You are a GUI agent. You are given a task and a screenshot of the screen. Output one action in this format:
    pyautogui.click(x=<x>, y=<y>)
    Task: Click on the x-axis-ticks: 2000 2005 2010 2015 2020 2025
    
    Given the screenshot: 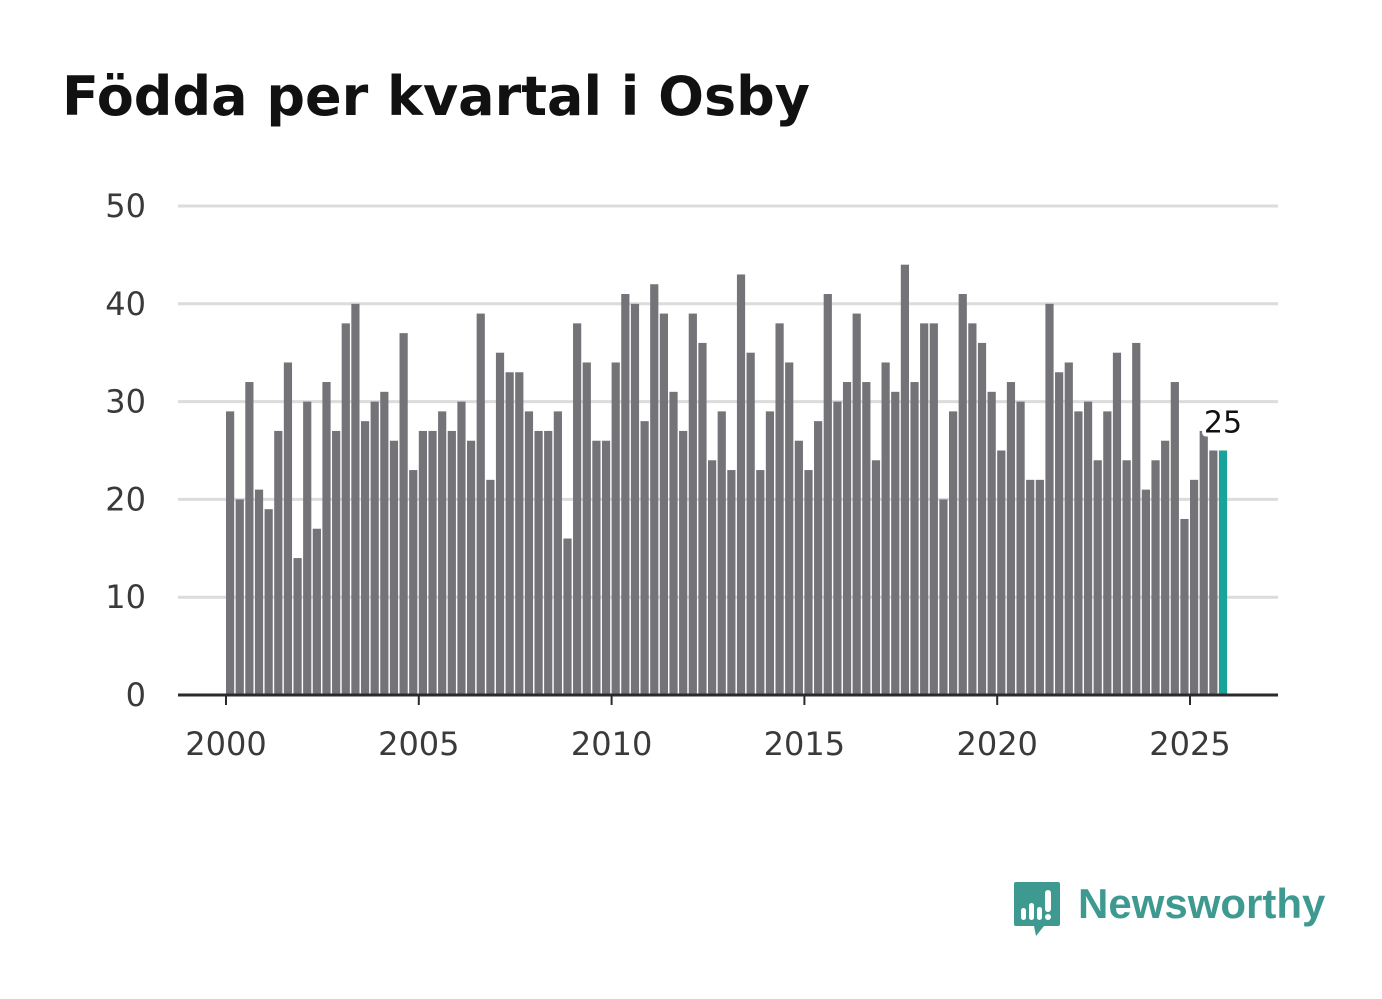 What is the action you would take?
    pyautogui.click(x=708, y=729)
    